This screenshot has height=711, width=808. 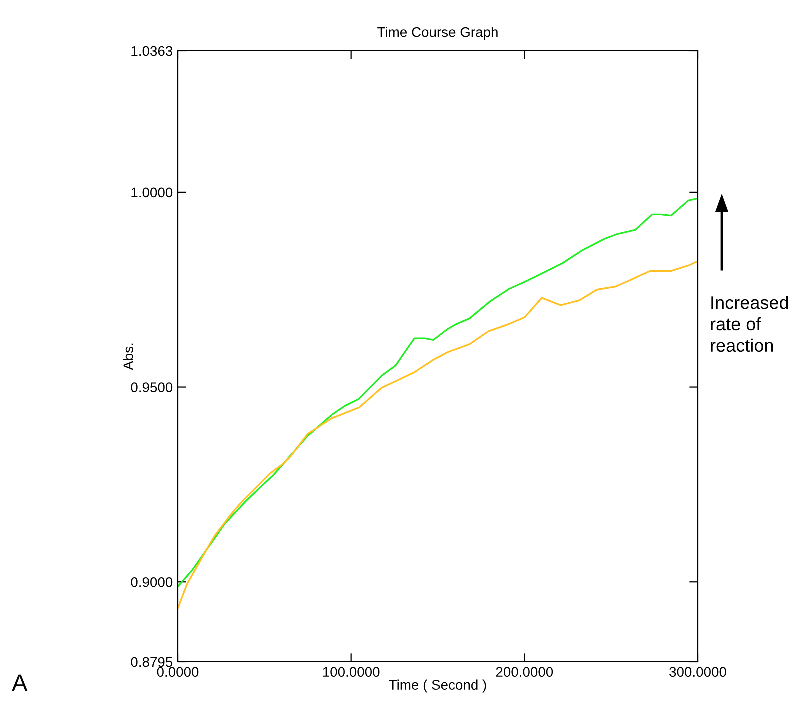 What do you see at coordinates (152, 387) in the screenshot?
I see `y-tick-label: 0.9500` at bounding box center [152, 387].